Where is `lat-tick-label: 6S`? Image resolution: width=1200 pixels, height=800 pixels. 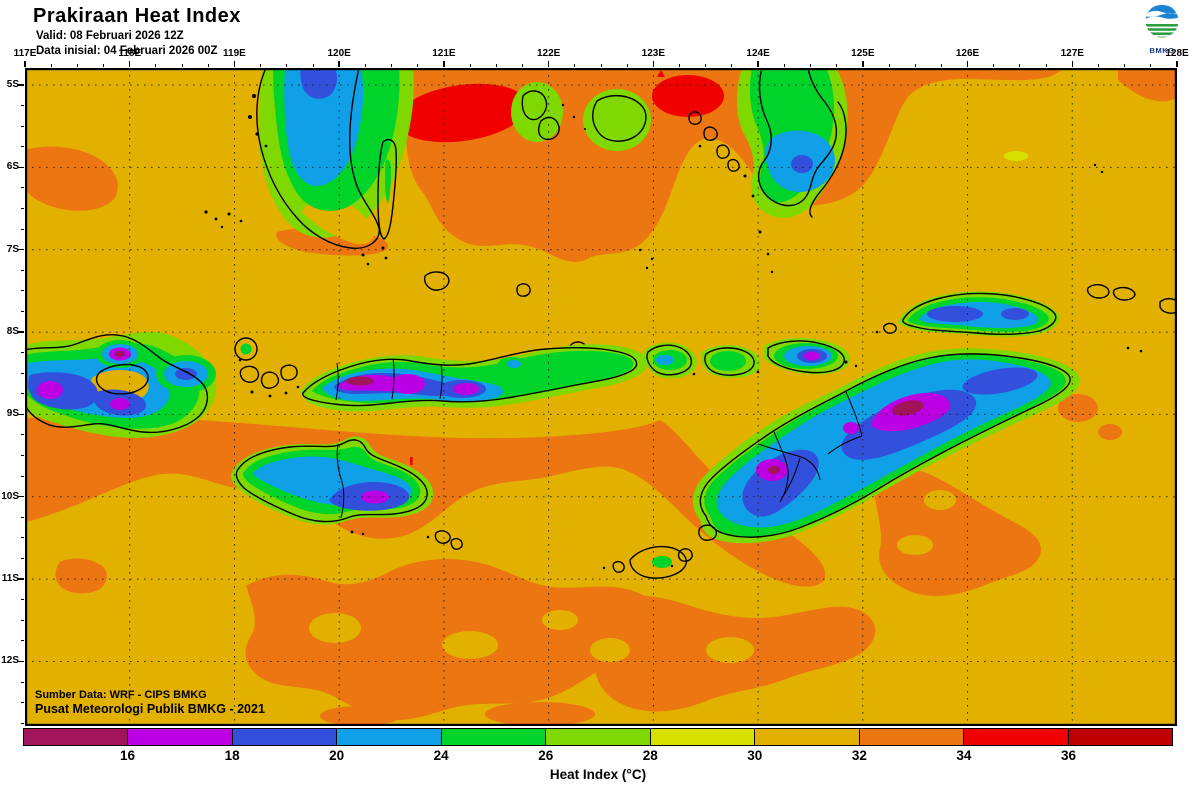 lat-tick-label: 6S is located at coordinates (12, 167).